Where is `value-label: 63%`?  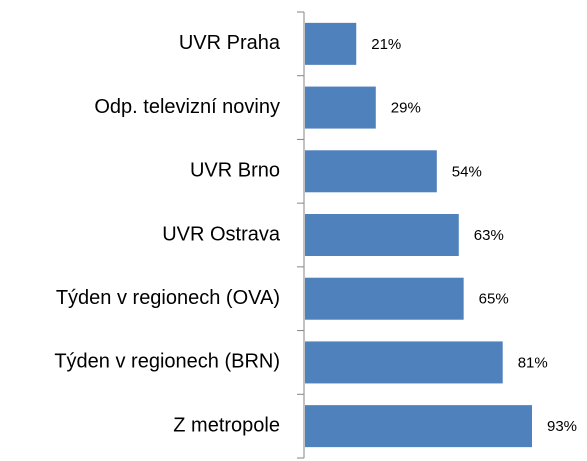 value-label: 63% is located at coordinates (489, 235).